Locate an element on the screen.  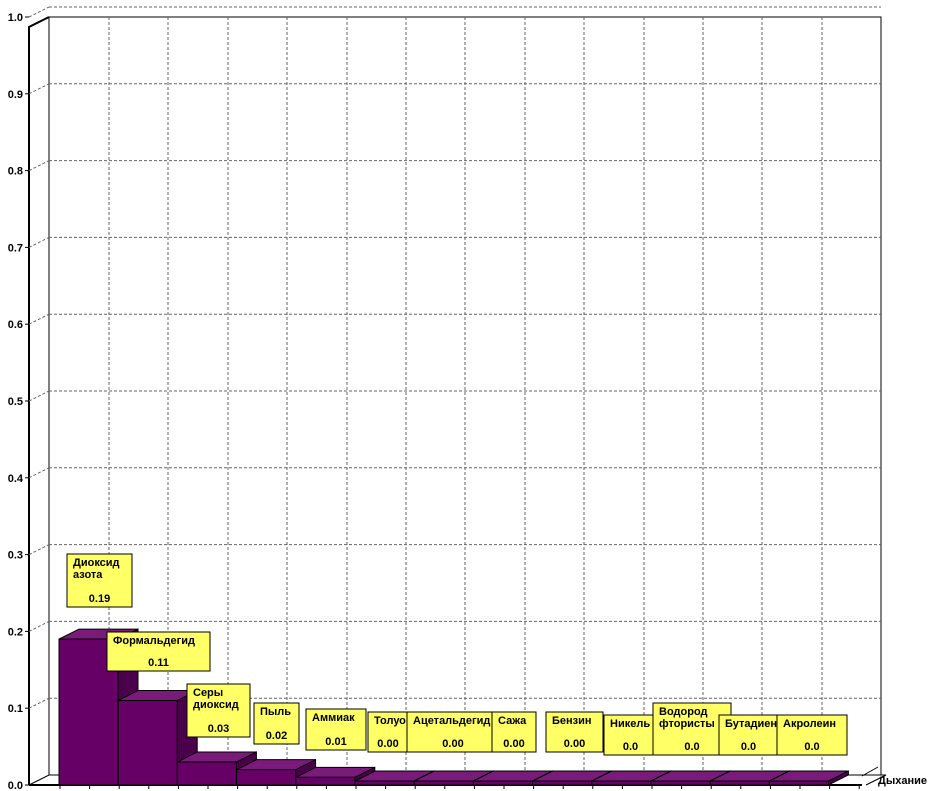
y-tick-label: 0.7 is located at coordinates (15, 248).